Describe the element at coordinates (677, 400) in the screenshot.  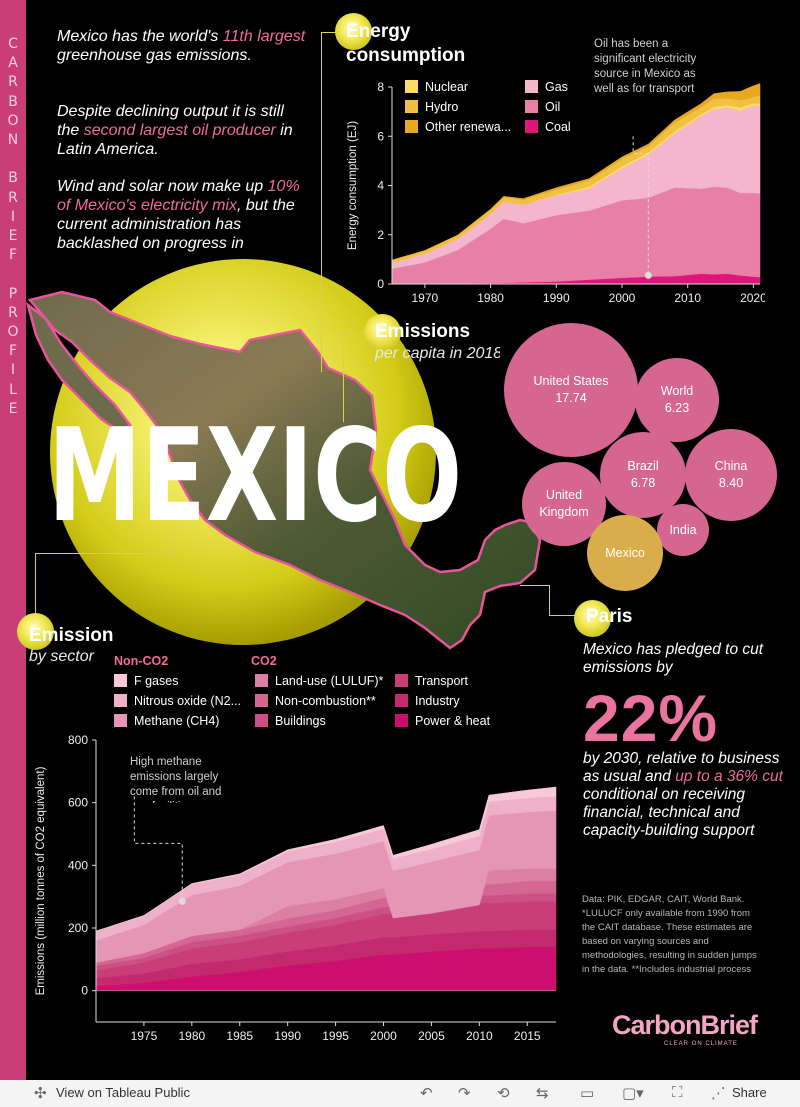
I see `bubble-world: World 6.23` at that location.